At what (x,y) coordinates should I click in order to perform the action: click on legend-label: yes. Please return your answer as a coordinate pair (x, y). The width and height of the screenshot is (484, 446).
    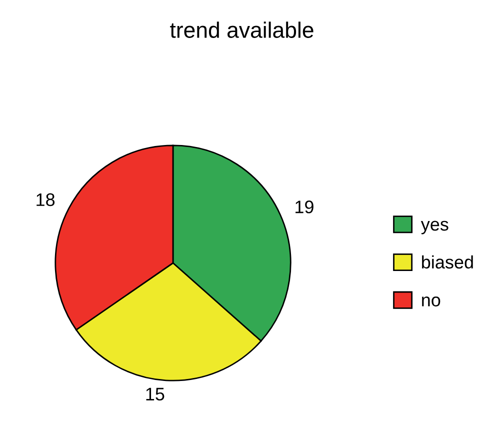
    Looking at the image, I should click on (434, 227).